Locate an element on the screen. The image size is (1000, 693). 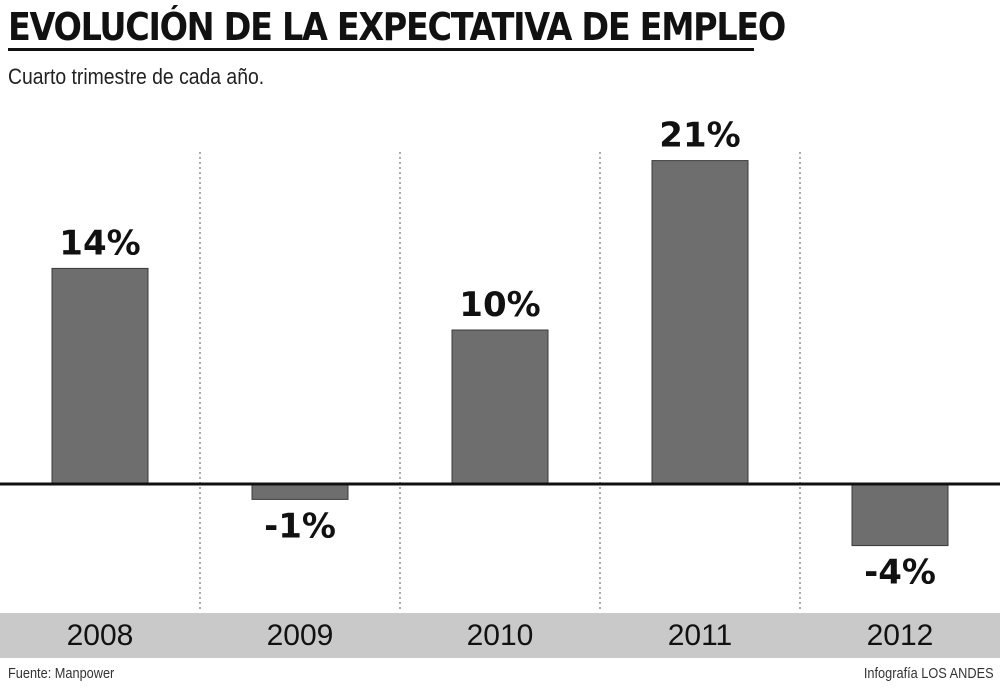
bar-2008 is located at coordinates (100, 376).